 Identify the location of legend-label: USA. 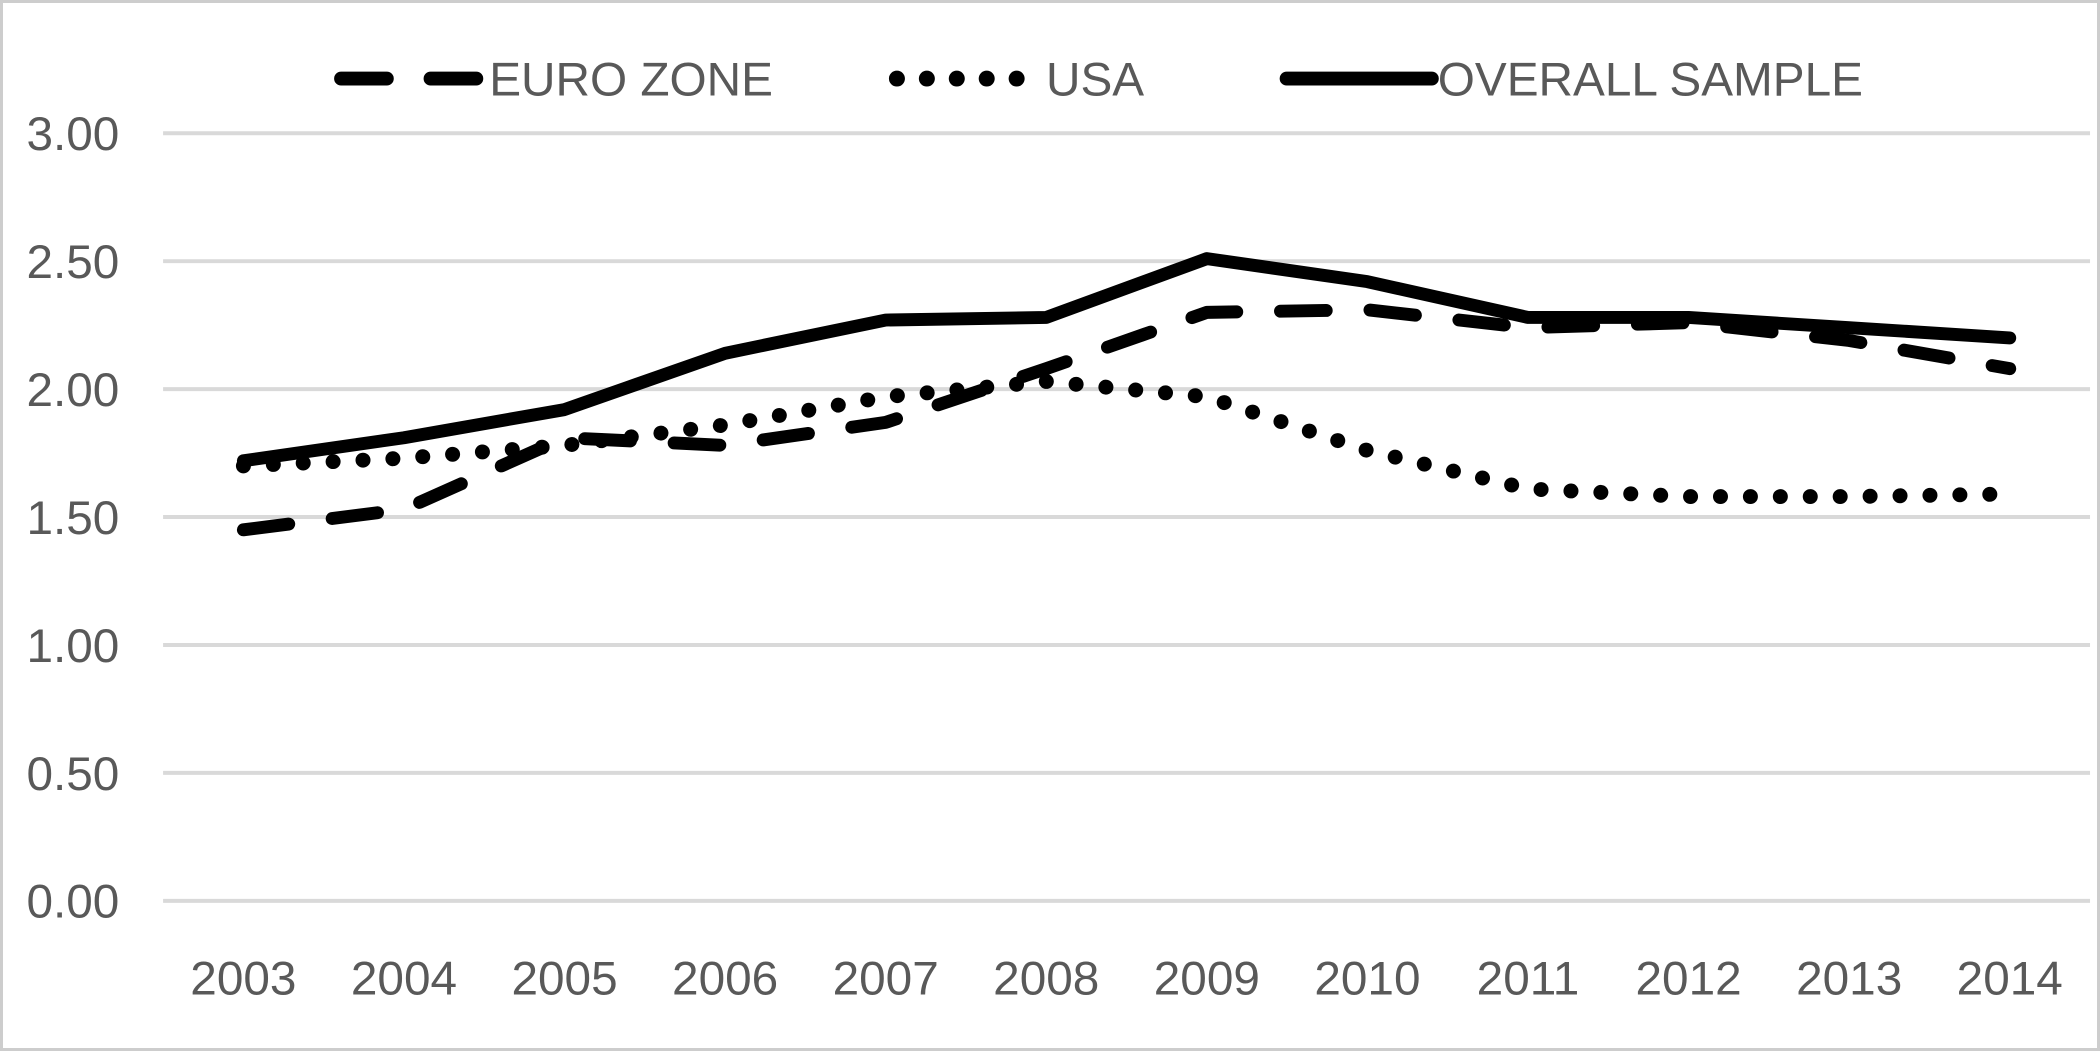
(1095, 79).